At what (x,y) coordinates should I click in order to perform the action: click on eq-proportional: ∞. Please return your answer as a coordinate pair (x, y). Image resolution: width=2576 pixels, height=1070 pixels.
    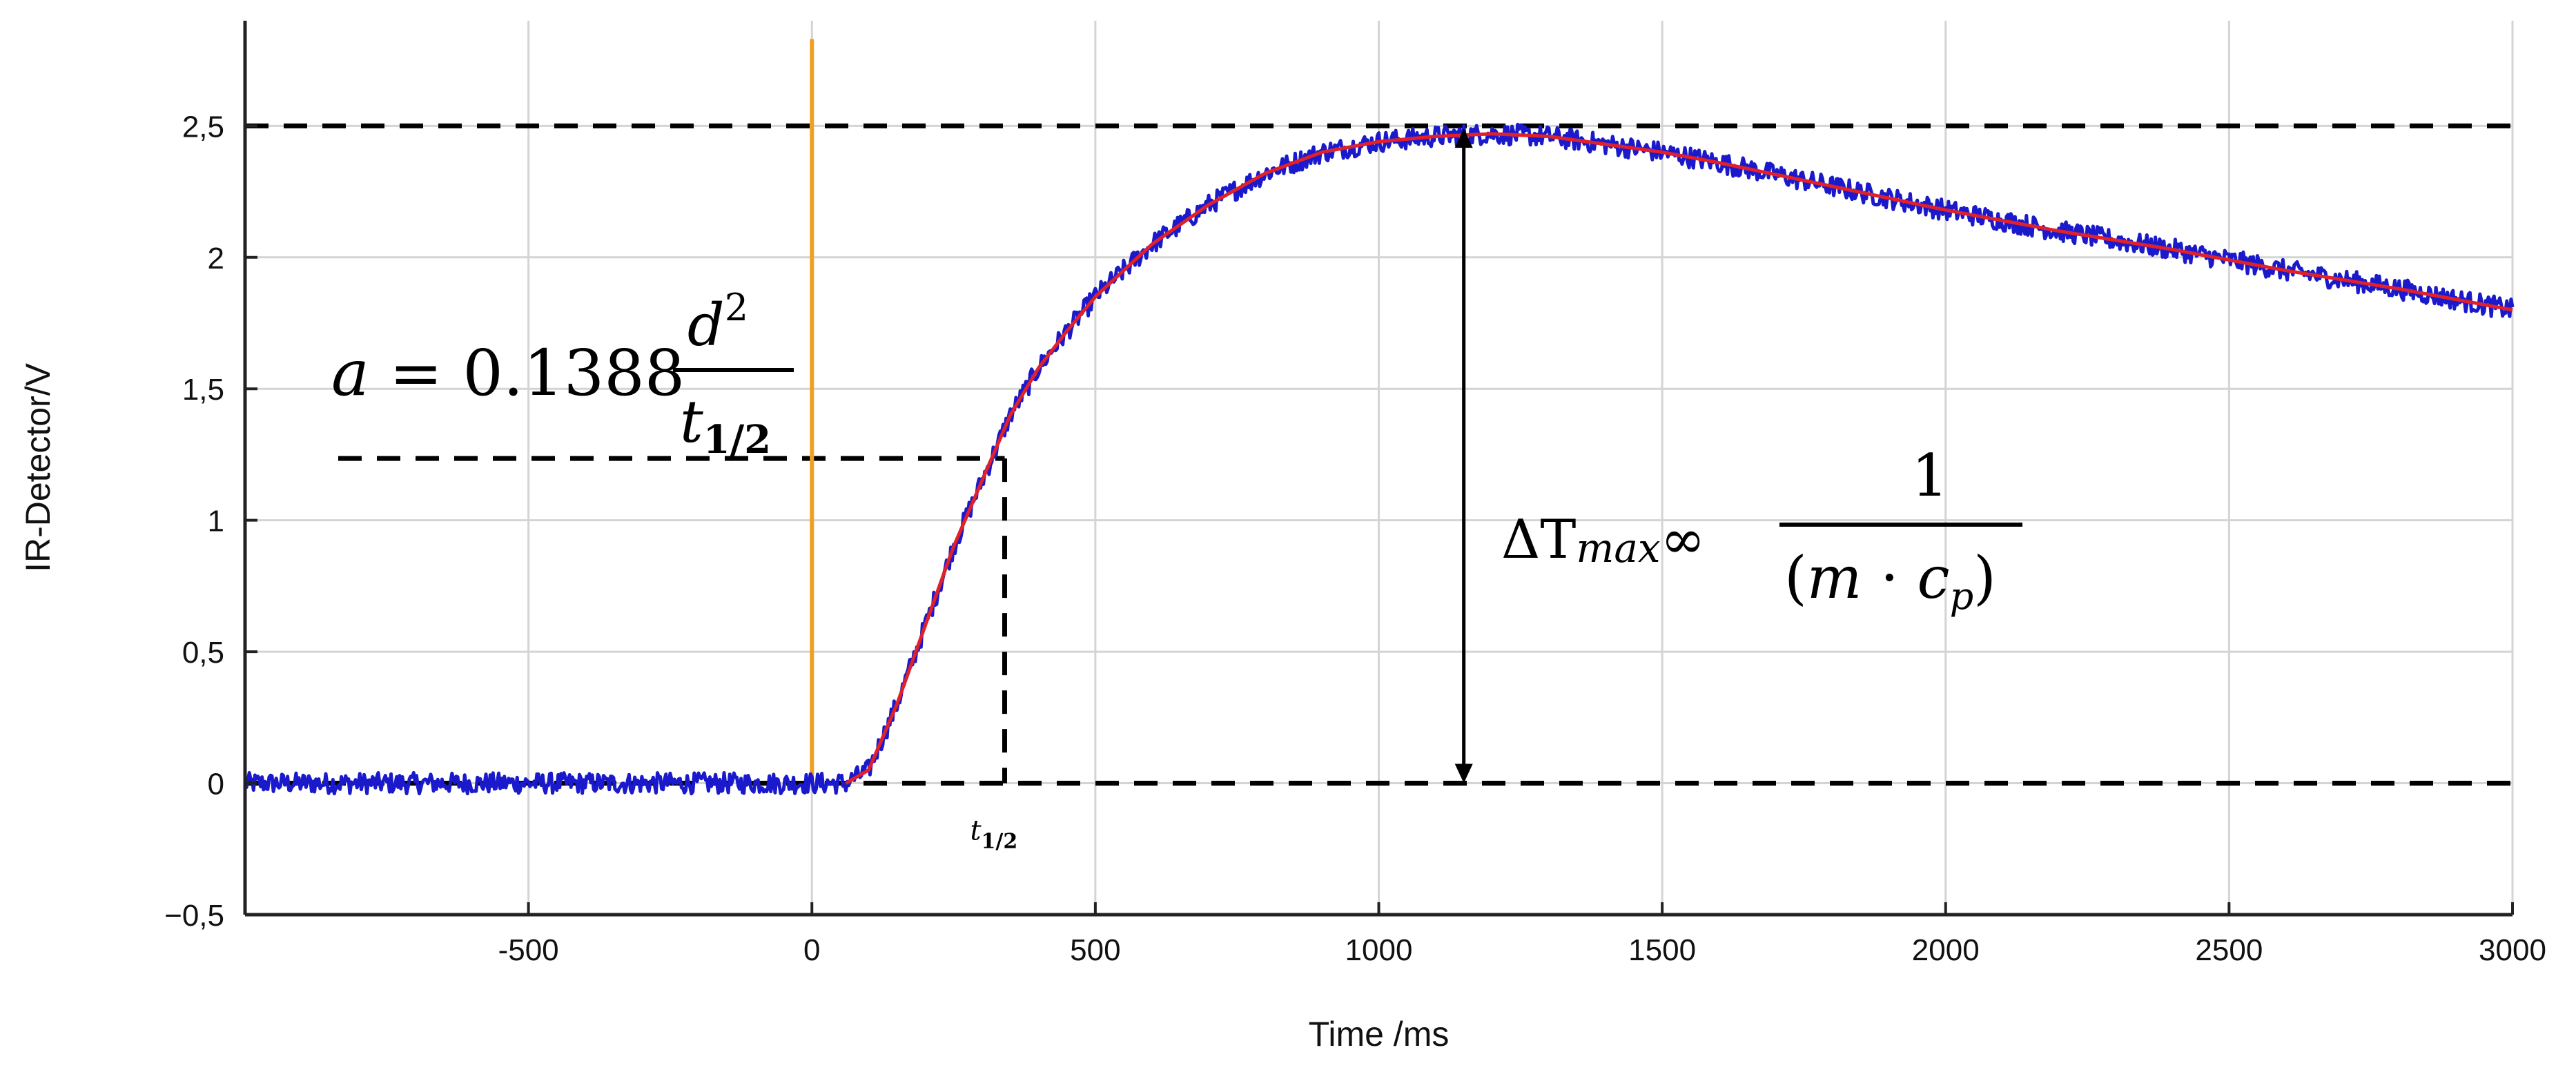
    Looking at the image, I should click on (1683, 540).